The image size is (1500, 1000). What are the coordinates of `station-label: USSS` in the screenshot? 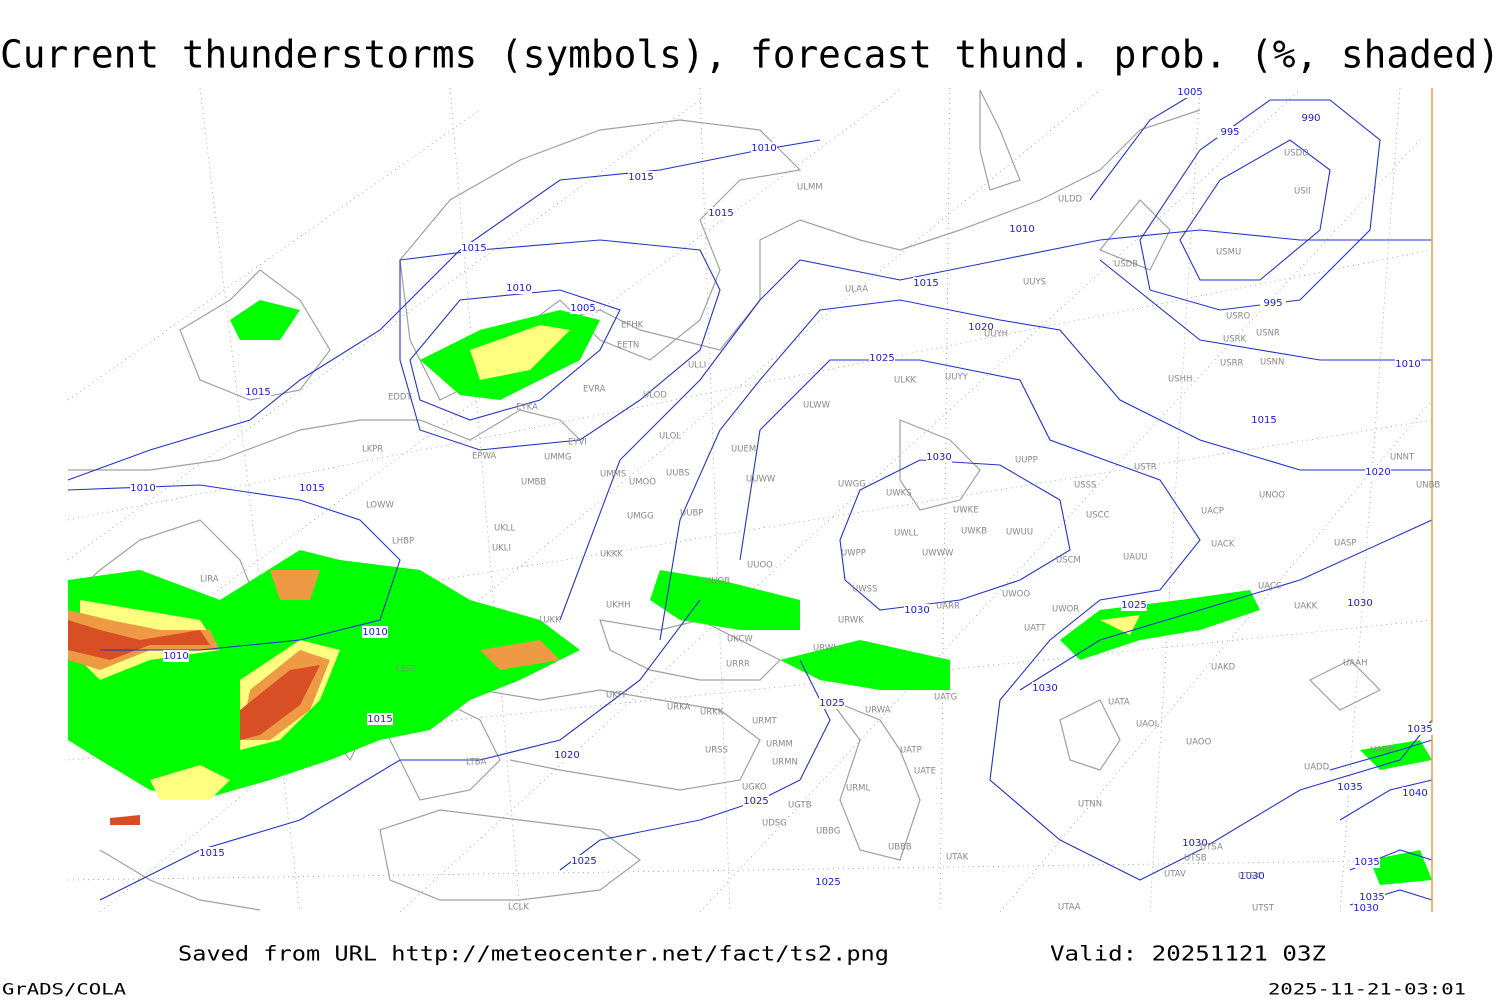 It's located at (1085, 486).